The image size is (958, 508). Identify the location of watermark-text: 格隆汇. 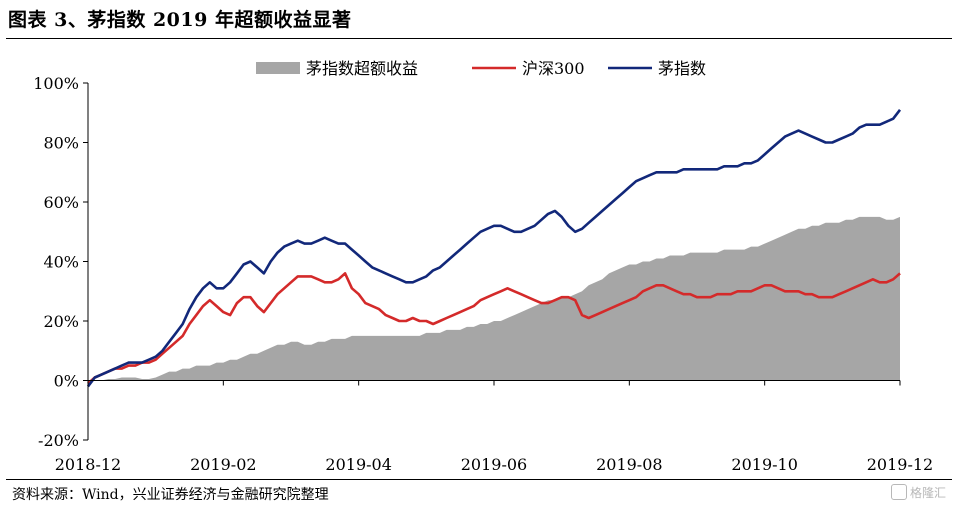
(927, 493).